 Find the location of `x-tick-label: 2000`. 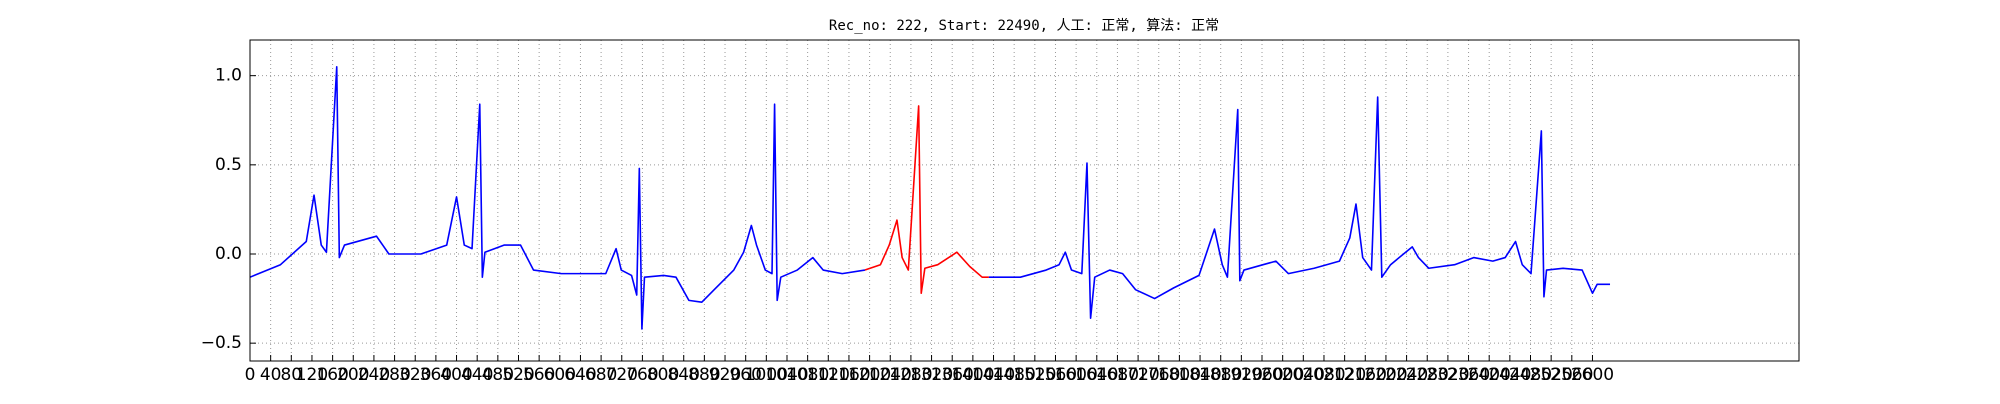

x-tick-label: 2000 is located at coordinates (1282, 375).